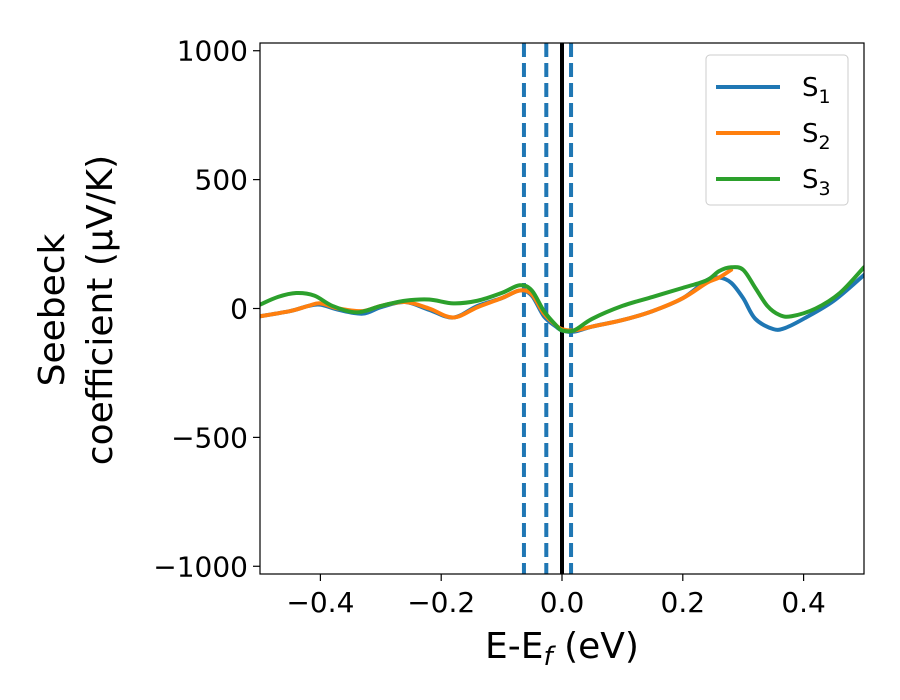  Describe the element at coordinates (816, 90) in the screenshot. I see `legend-label-s1: S1` at that location.